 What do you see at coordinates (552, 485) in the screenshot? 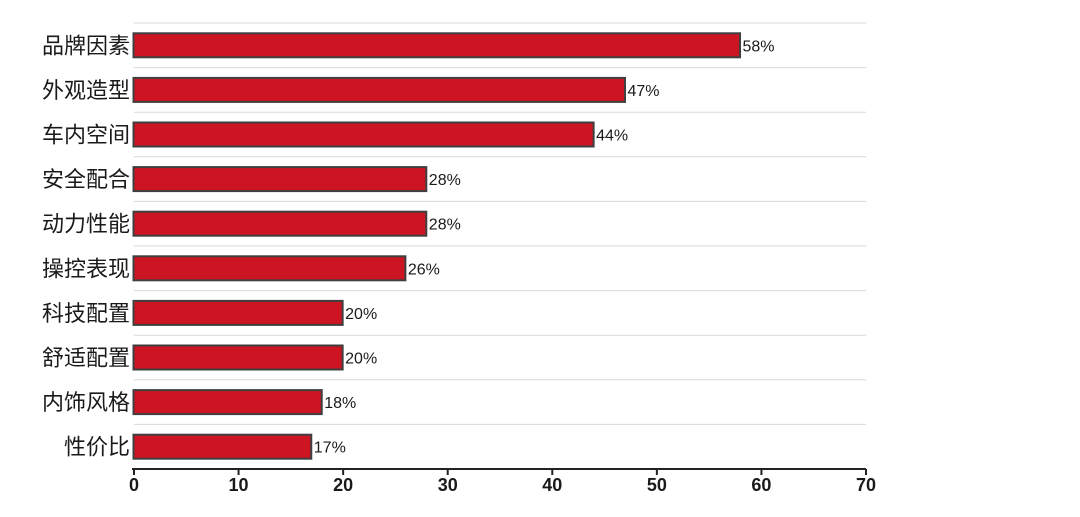
I see `x-tick-label: 40` at bounding box center [552, 485].